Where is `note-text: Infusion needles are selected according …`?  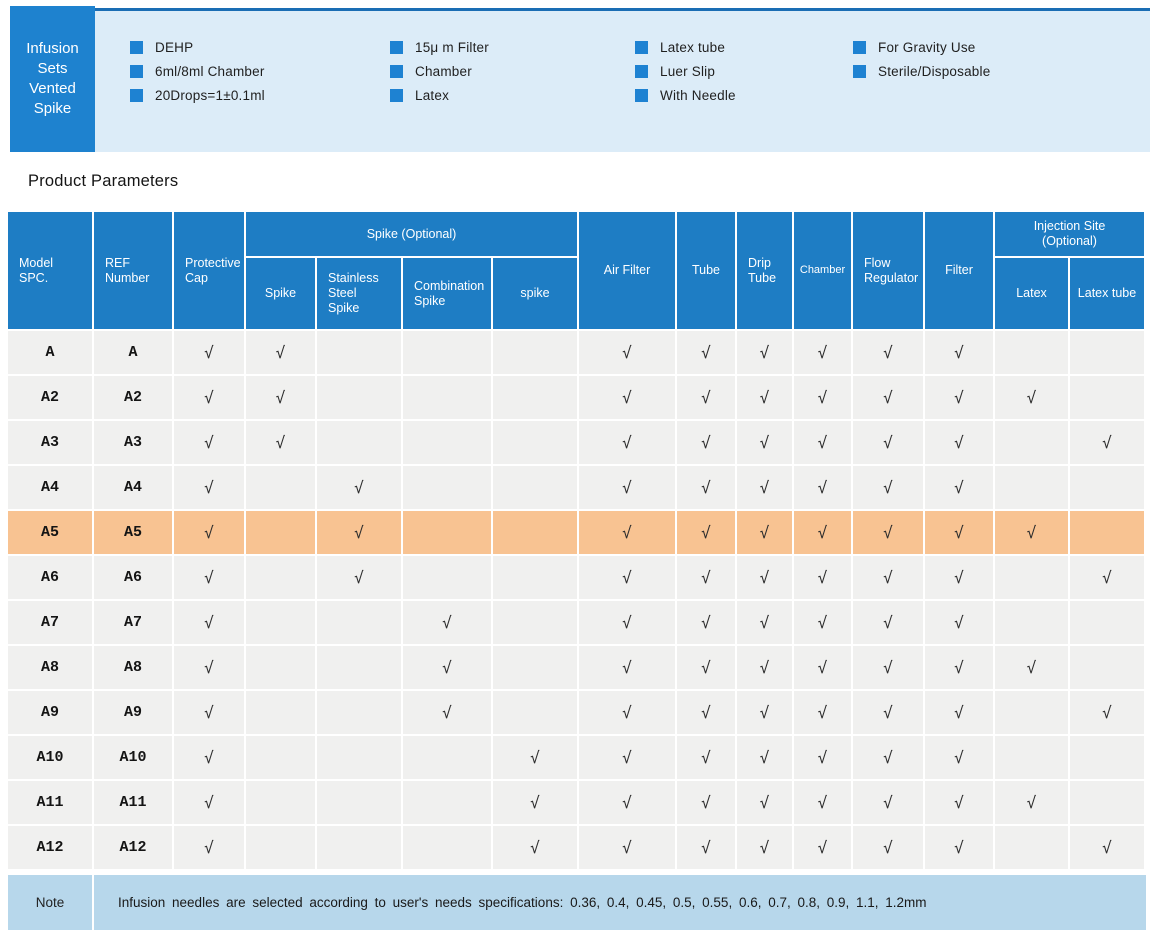
note-text: Infusion needles are selected according … is located at coordinates (620, 902).